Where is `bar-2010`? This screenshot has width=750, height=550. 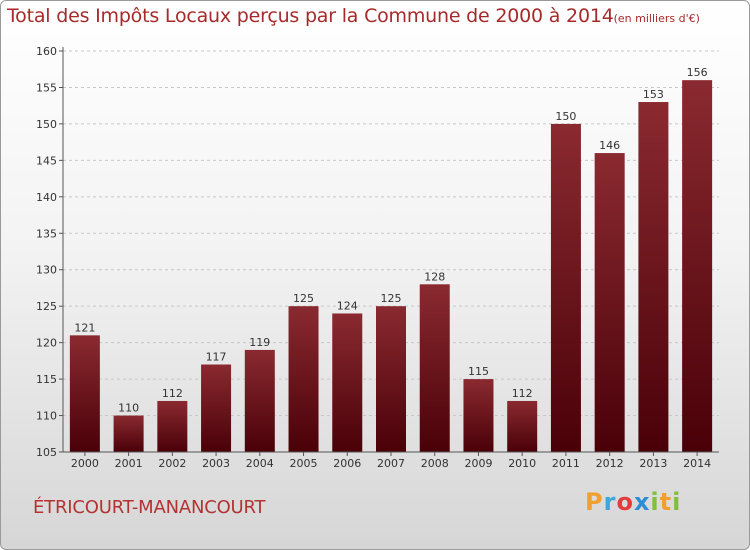
bar-2010 is located at coordinates (522, 426).